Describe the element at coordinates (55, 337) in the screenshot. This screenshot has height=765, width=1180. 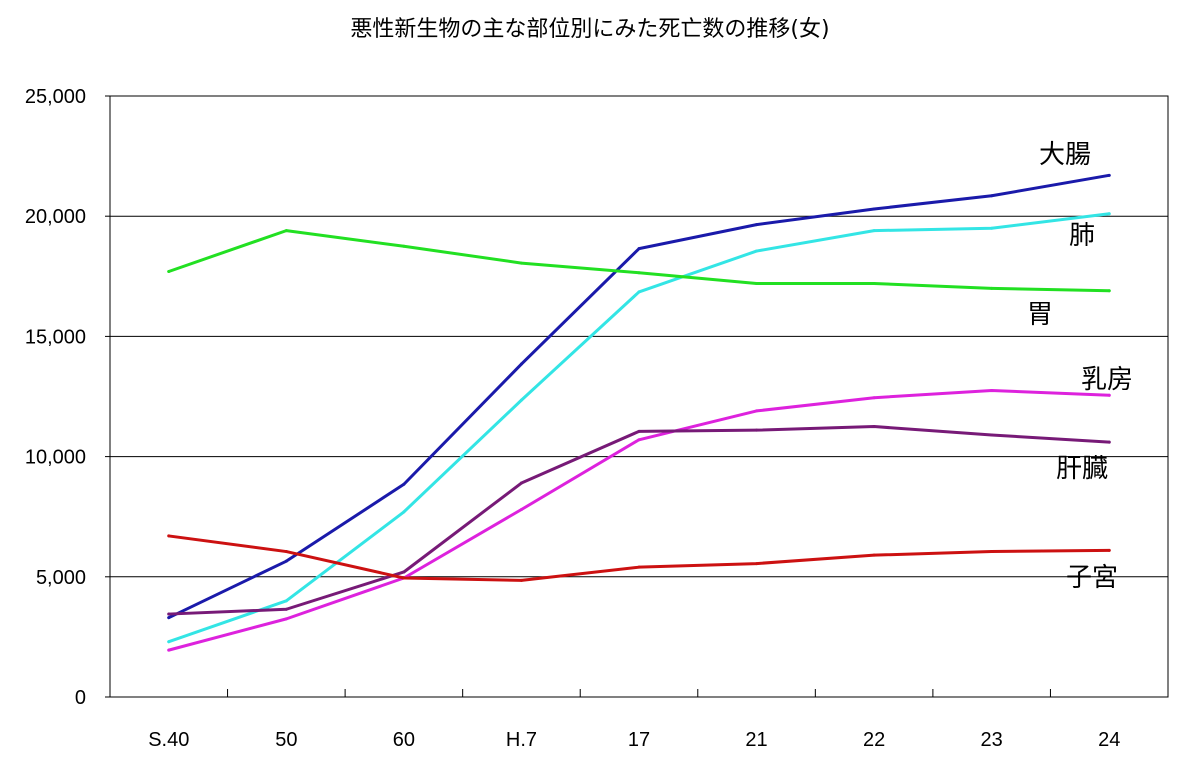
I see `y-tick-label: 15,000` at that location.